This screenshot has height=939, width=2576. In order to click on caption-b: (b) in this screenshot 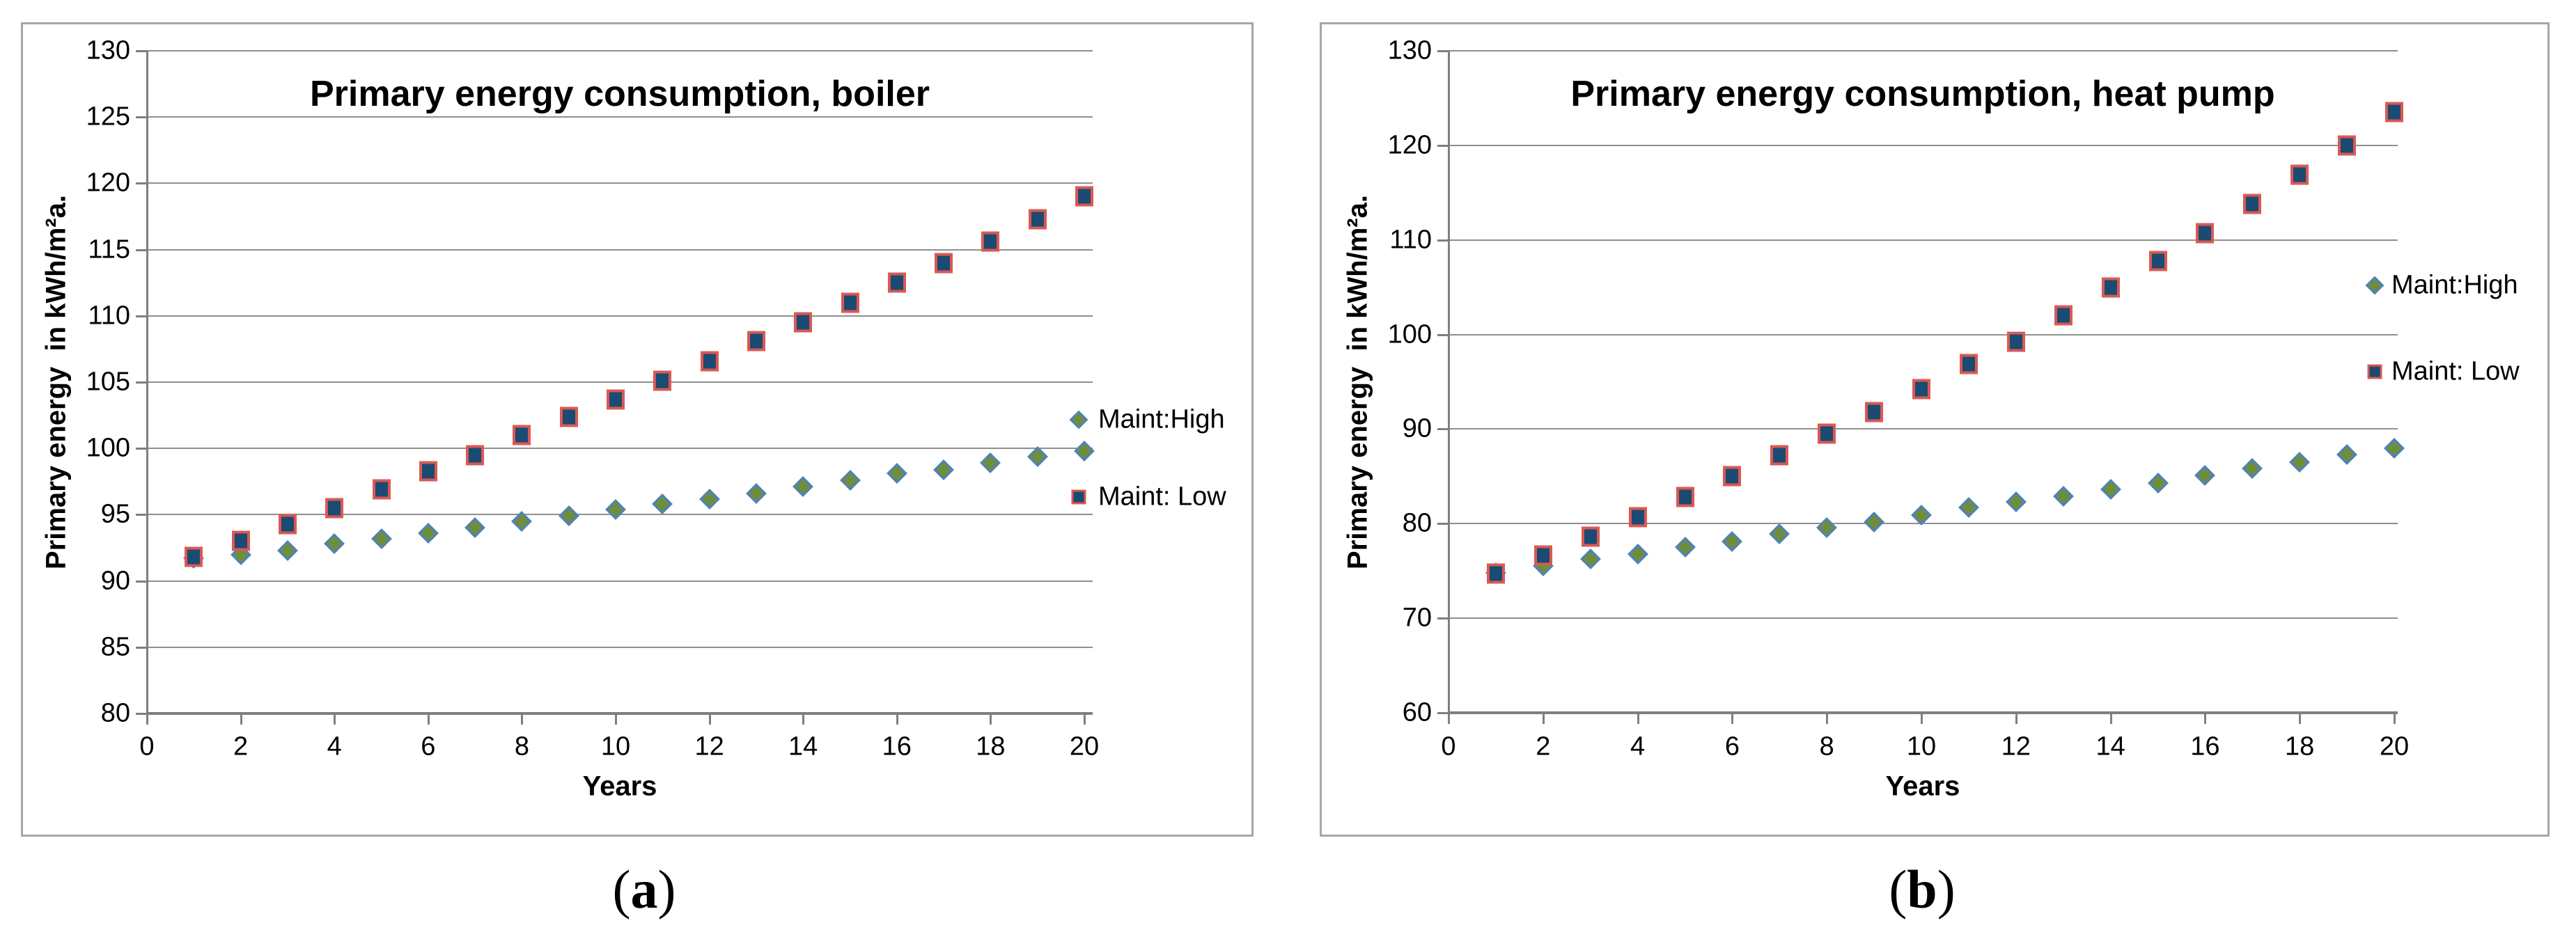, I will do `click(1922, 889)`.